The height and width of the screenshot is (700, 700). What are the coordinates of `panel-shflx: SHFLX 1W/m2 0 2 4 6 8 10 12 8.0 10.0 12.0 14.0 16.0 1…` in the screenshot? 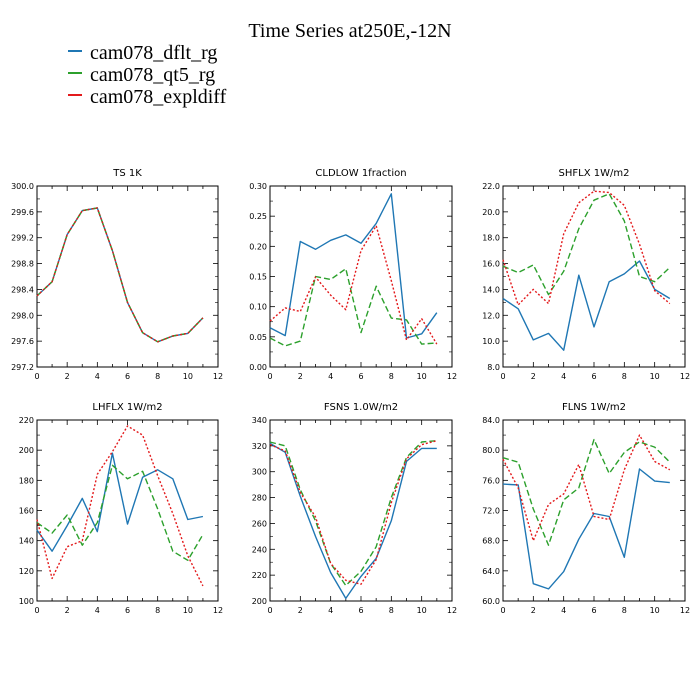 It's located at (586, 274).